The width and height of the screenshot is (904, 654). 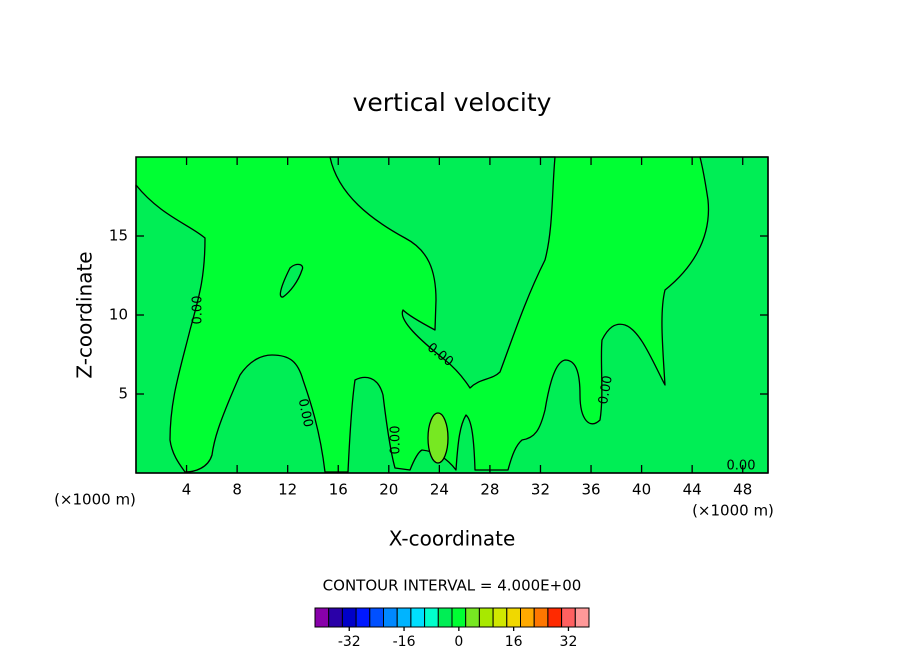 I want to click on colorbar-tick-label: 0, so click(x=458, y=642).